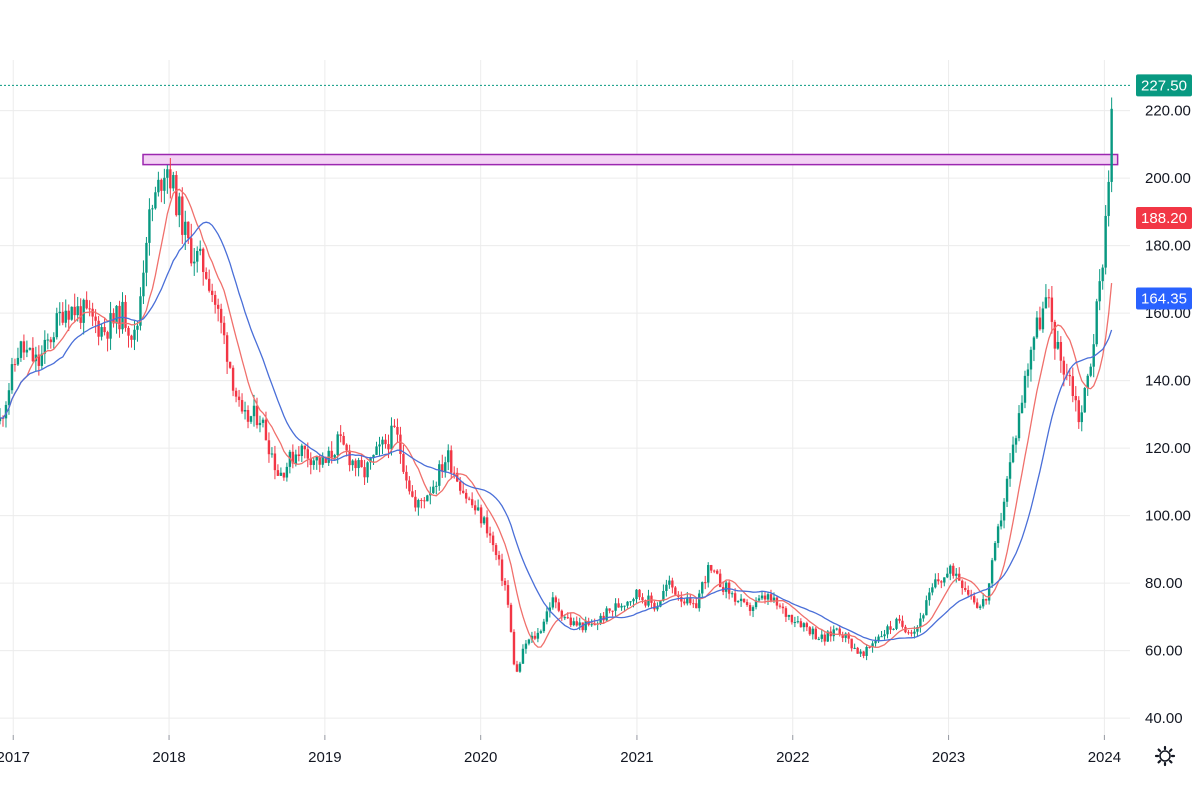 The width and height of the screenshot is (1200, 800). I want to click on y-tick-label: 60.00, so click(1164, 651).